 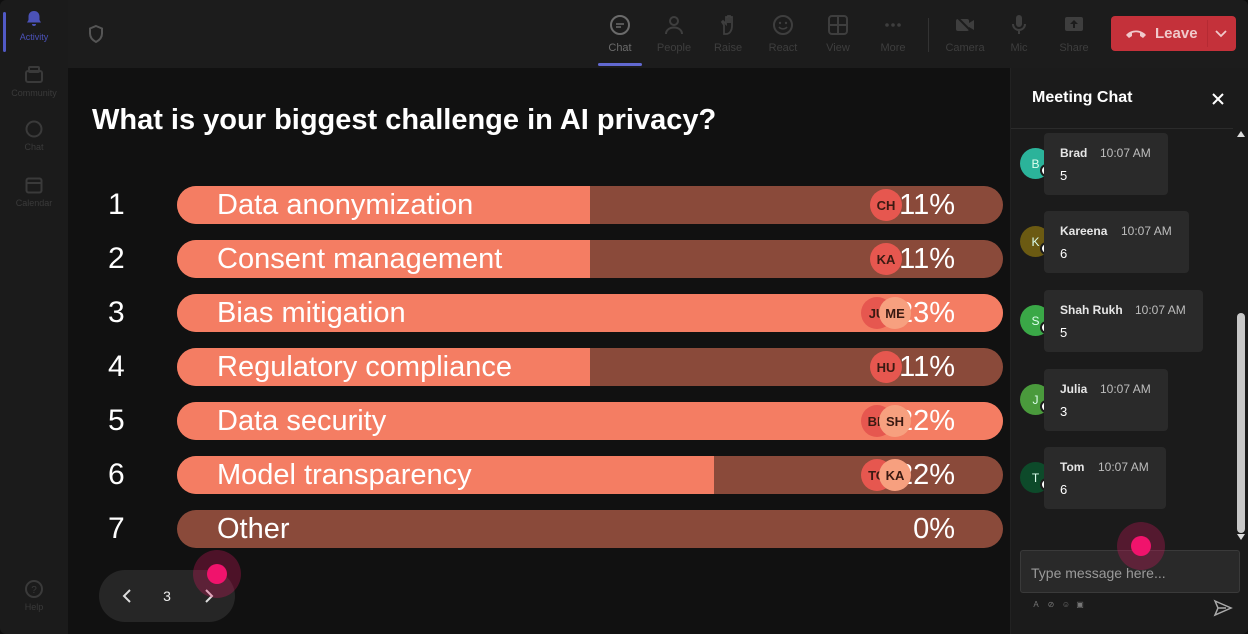 I want to click on rail-label: Activity, so click(x=34, y=37).